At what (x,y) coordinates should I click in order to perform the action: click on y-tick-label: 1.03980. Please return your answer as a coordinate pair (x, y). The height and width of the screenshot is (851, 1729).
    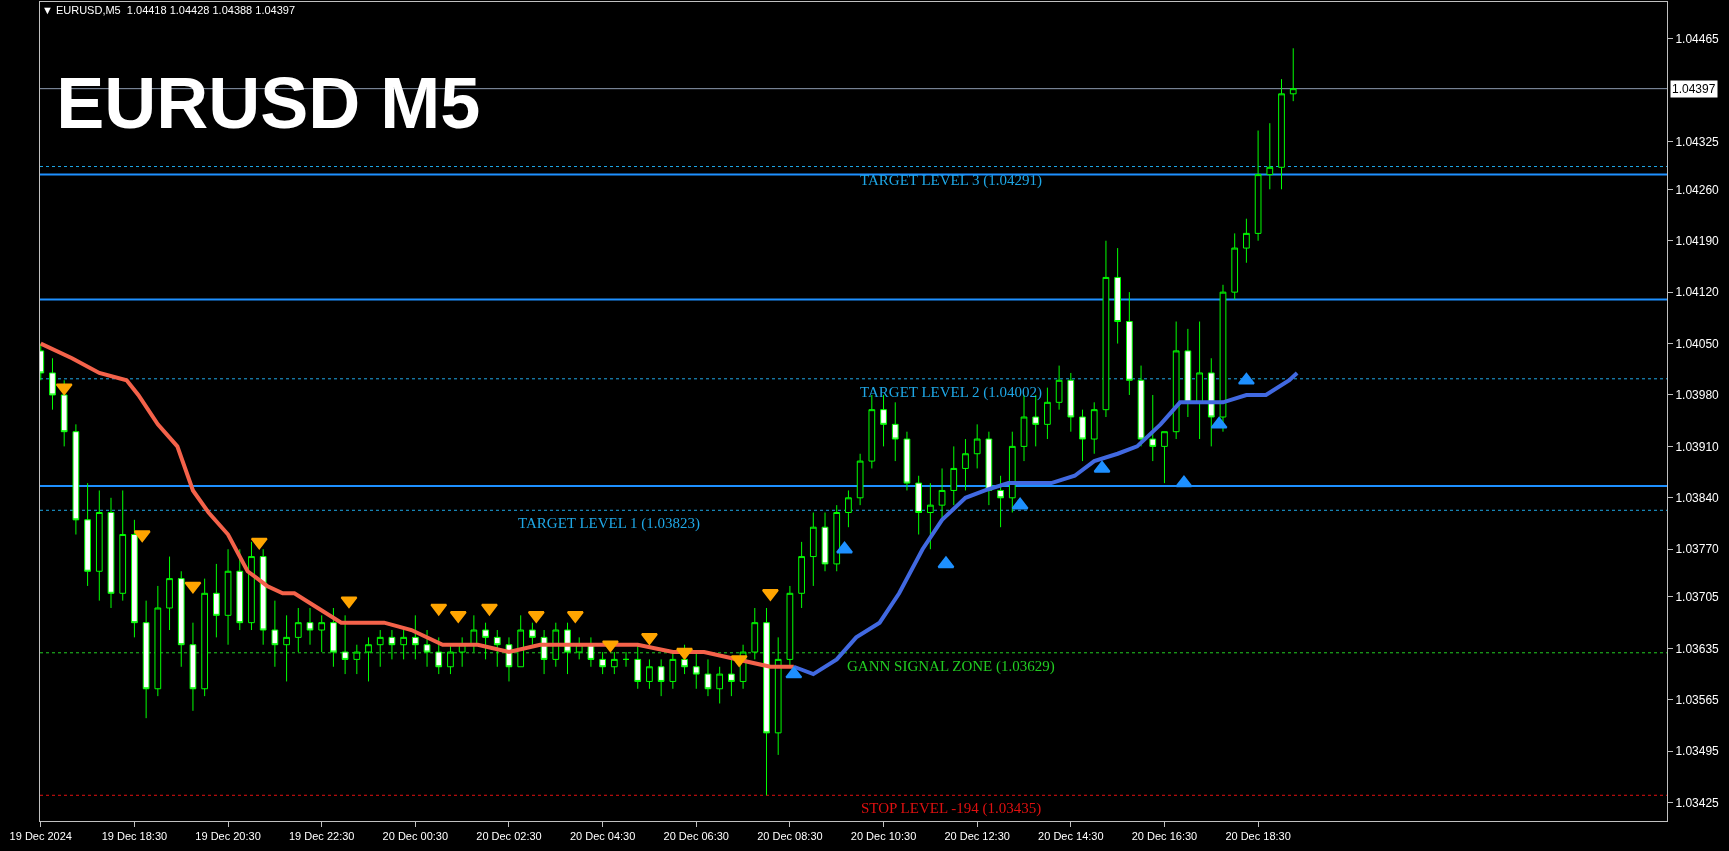
    Looking at the image, I should click on (1697, 395).